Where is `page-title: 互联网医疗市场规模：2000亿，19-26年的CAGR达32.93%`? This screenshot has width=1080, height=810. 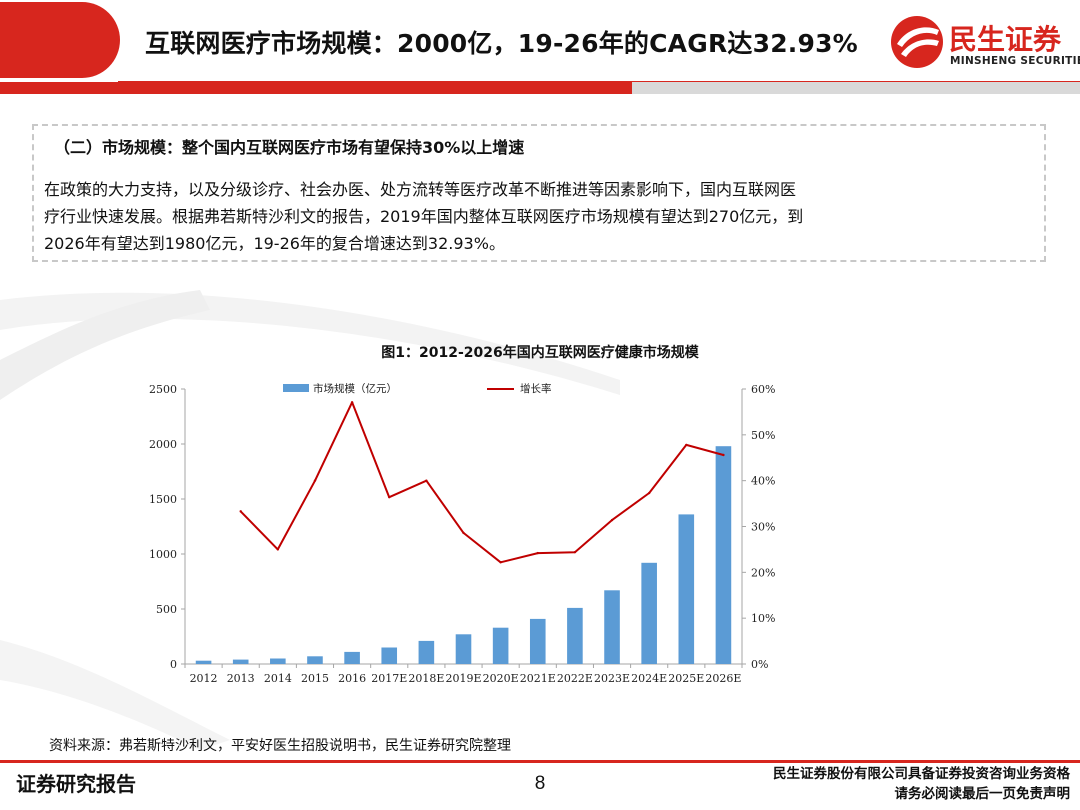
page-title: 互联网医疗市场规模：2000亿，19-26年的CAGR达32.93% is located at coordinates (501, 43).